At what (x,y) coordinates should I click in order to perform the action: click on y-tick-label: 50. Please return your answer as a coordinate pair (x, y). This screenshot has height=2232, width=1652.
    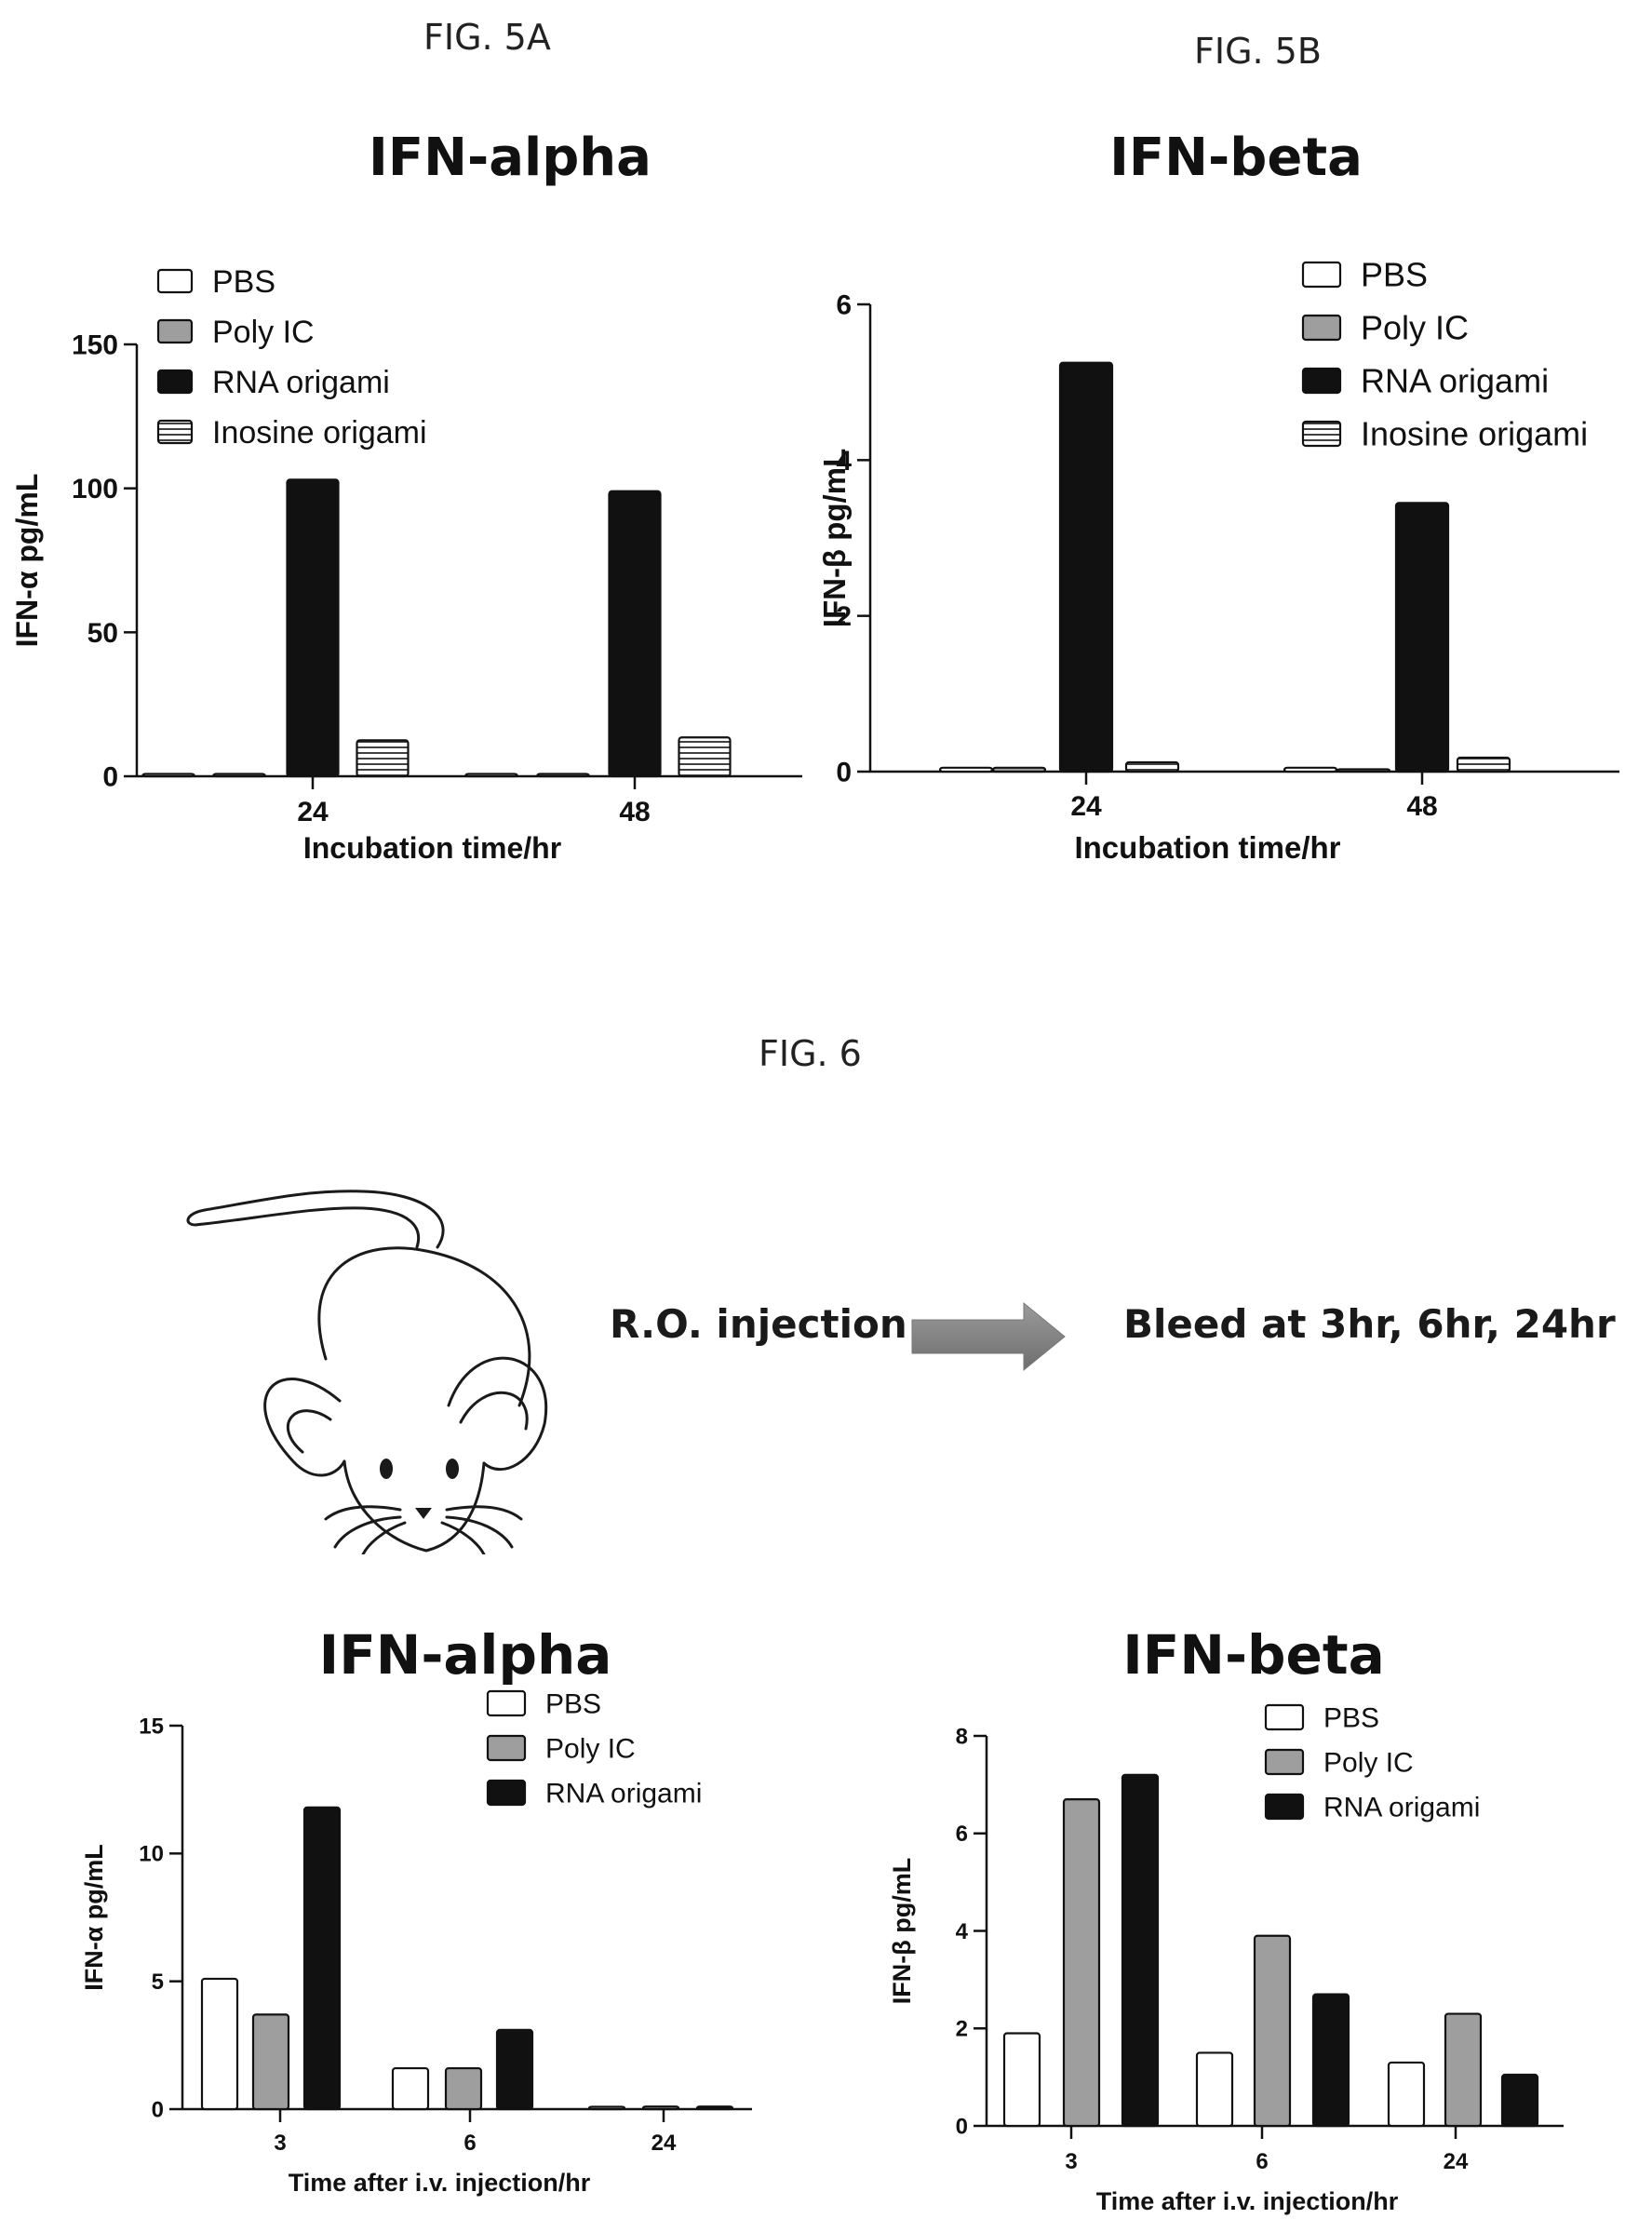
    Looking at the image, I should click on (103, 633).